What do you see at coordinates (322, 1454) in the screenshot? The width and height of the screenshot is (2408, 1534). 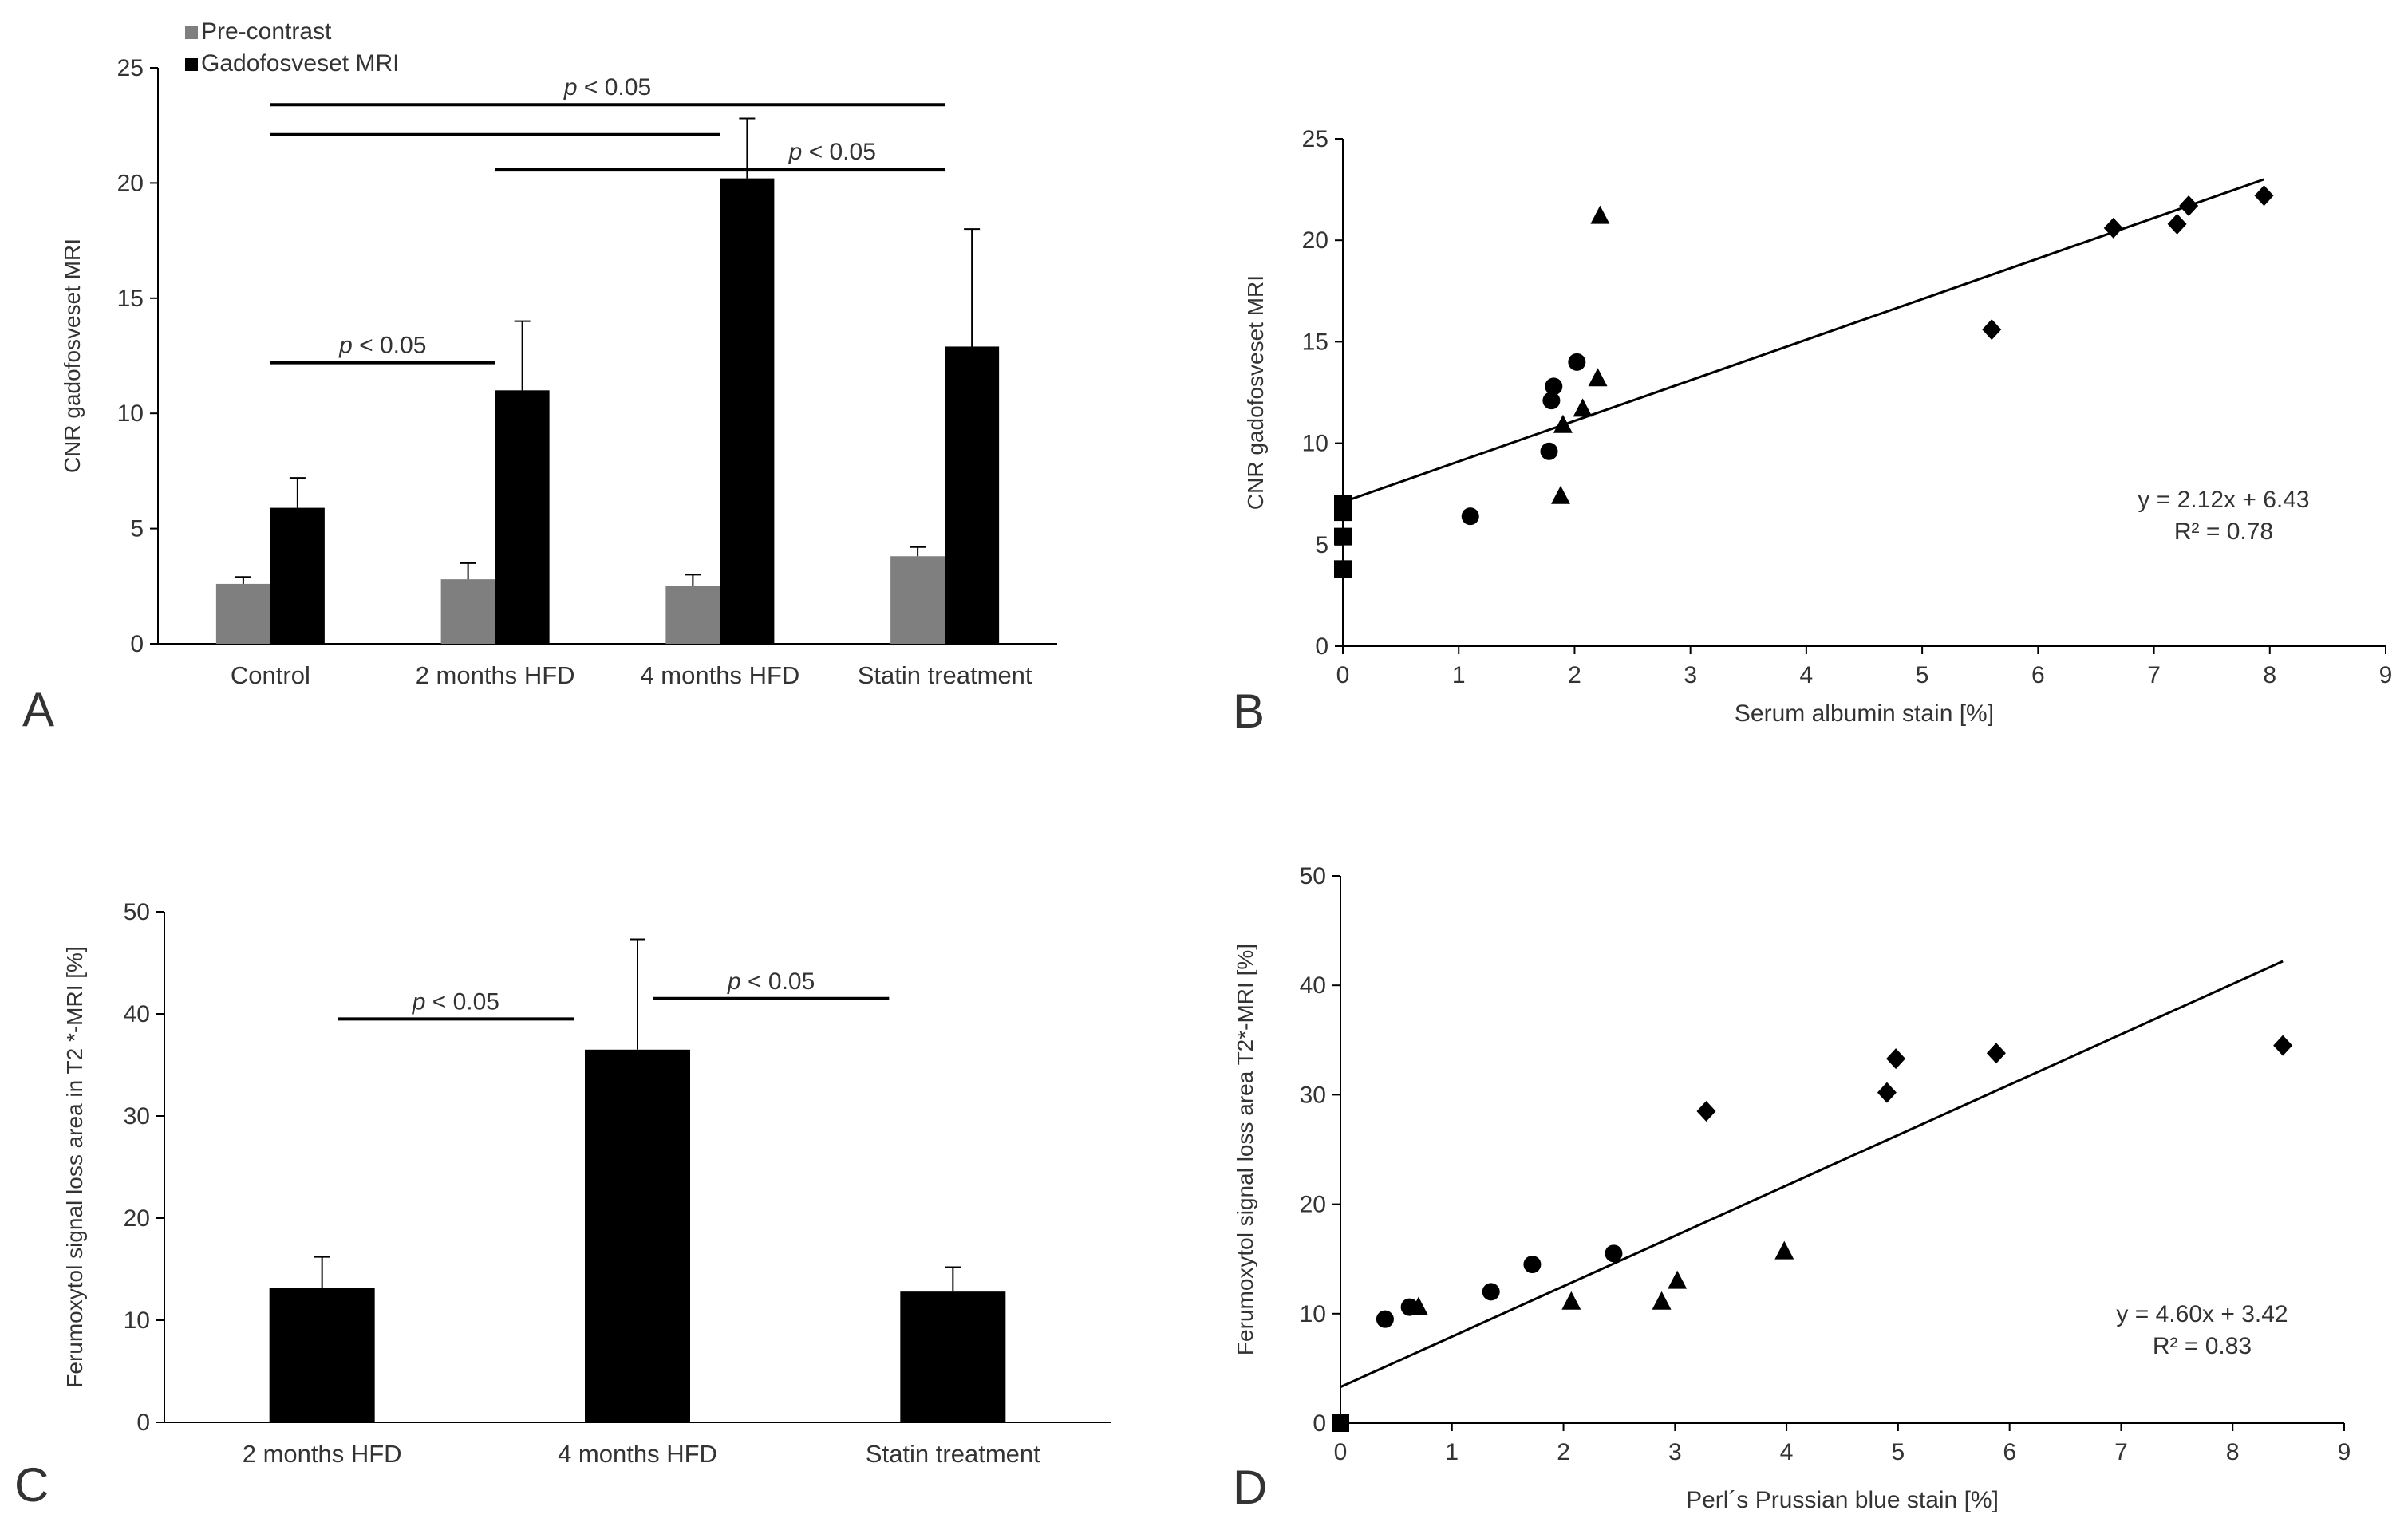 I see `x-tick-label: 2 months HFD` at bounding box center [322, 1454].